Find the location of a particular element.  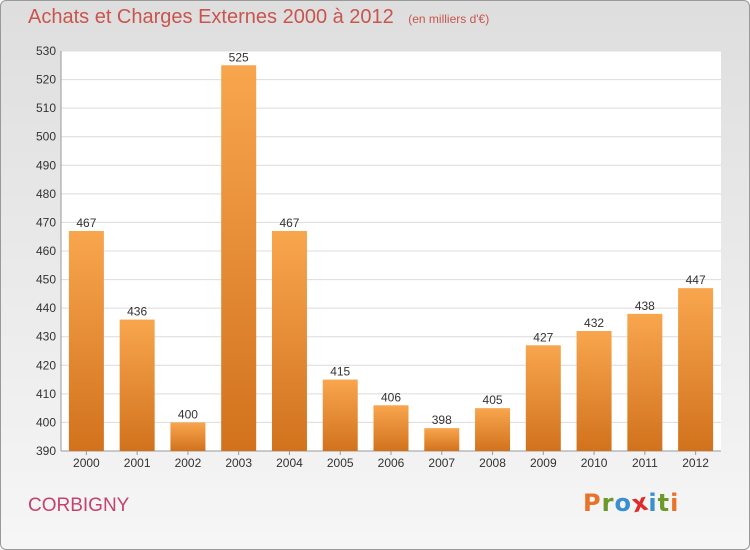

x-tick-label-2006: 2006 is located at coordinates (391, 463).